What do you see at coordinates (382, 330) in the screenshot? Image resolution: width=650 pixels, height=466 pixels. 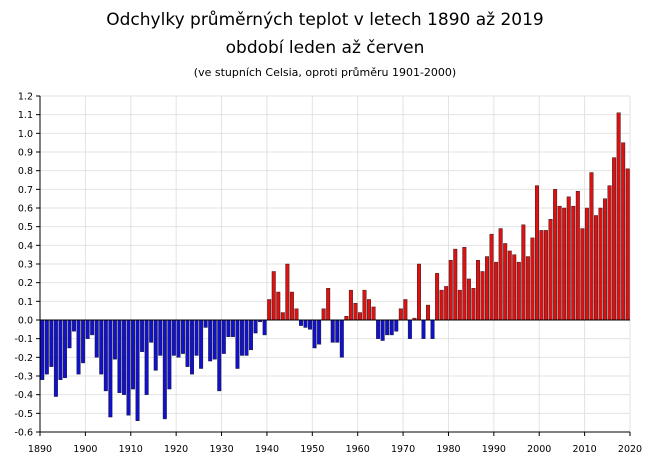 I see `bar-1965` at bounding box center [382, 330].